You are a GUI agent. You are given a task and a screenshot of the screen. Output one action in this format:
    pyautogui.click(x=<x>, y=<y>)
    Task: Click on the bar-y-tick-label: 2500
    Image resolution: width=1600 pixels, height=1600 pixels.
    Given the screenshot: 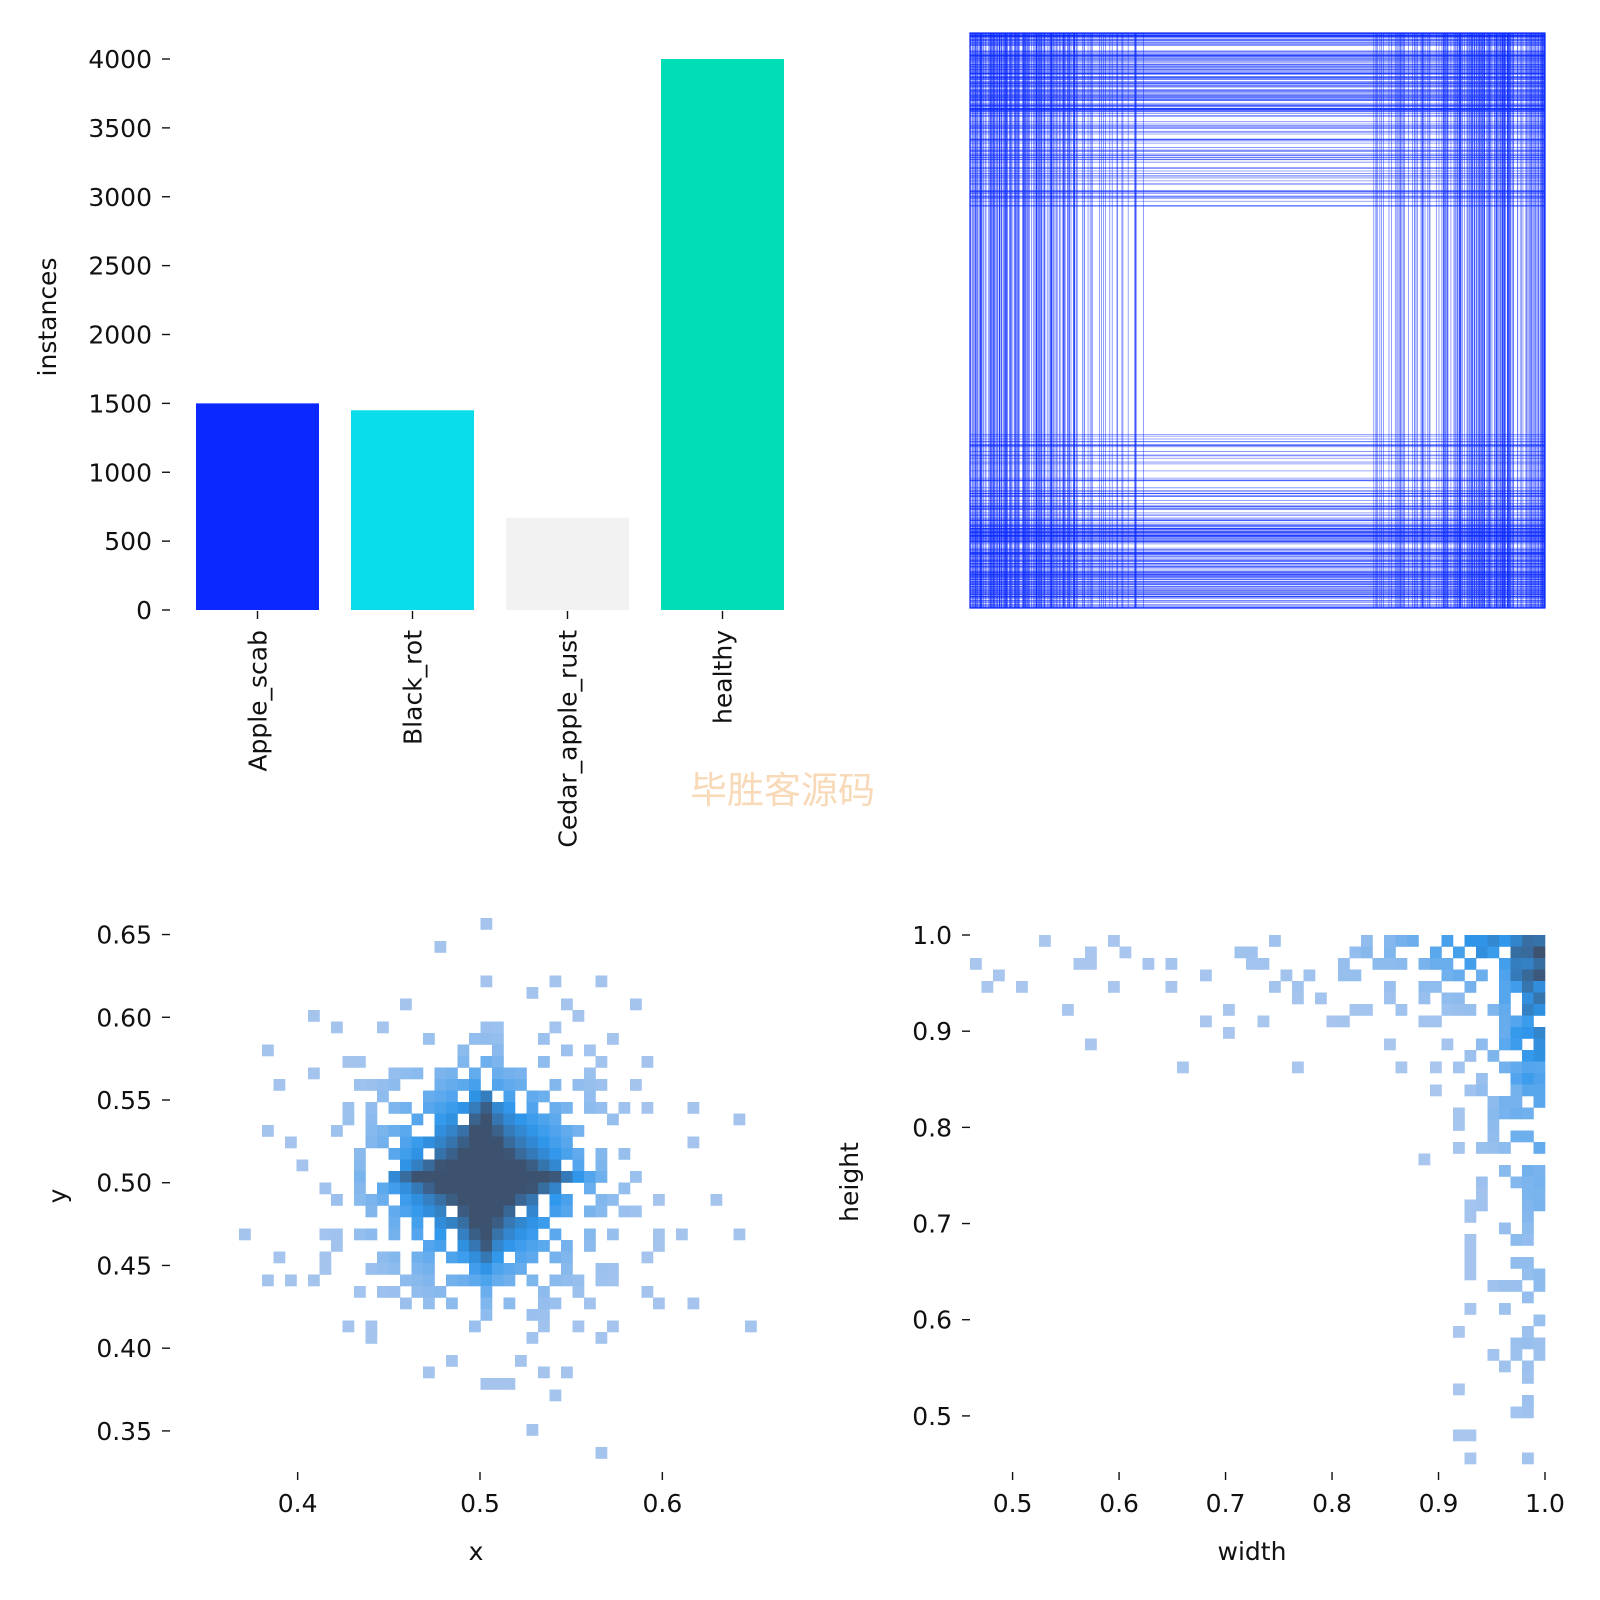 What is the action you would take?
    pyautogui.click(x=120, y=266)
    